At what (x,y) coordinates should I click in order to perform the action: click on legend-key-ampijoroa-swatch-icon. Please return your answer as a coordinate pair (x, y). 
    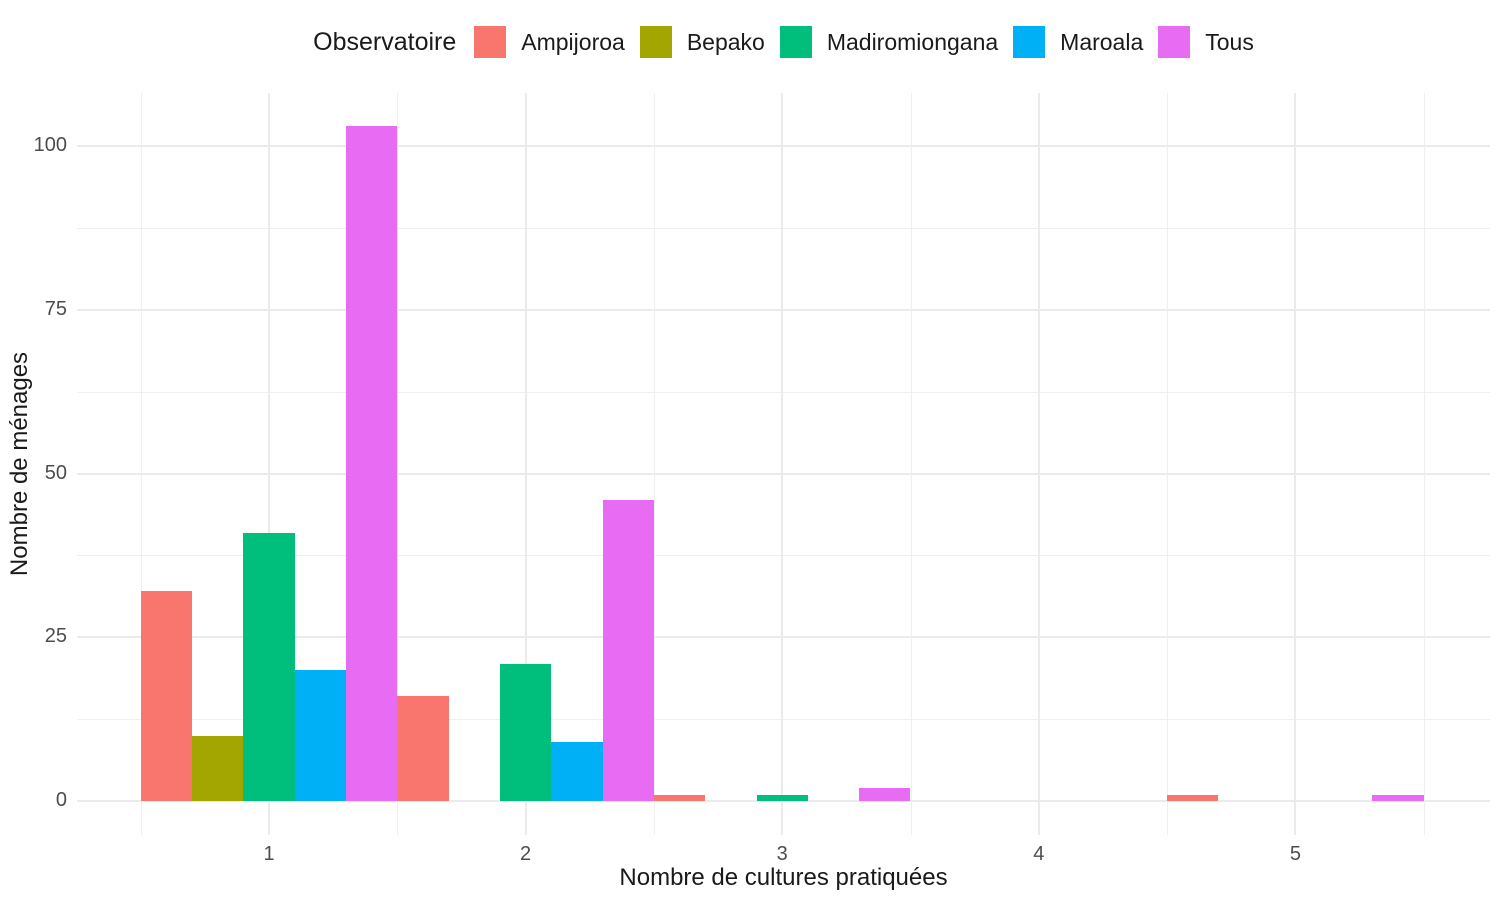
    Looking at the image, I should click on (490, 42).